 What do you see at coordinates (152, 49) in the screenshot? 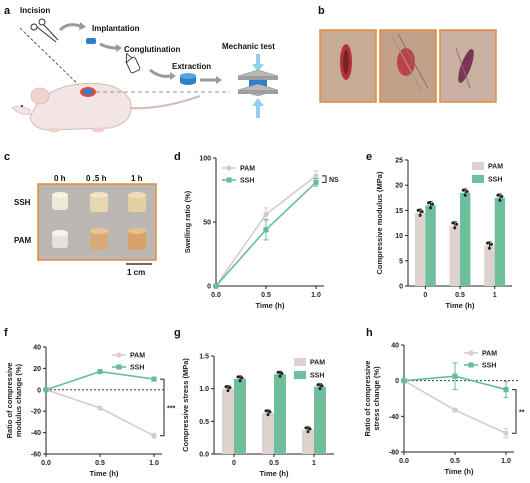
I see `conglutination-label: Conglutination` at bounding box center [152, 49].